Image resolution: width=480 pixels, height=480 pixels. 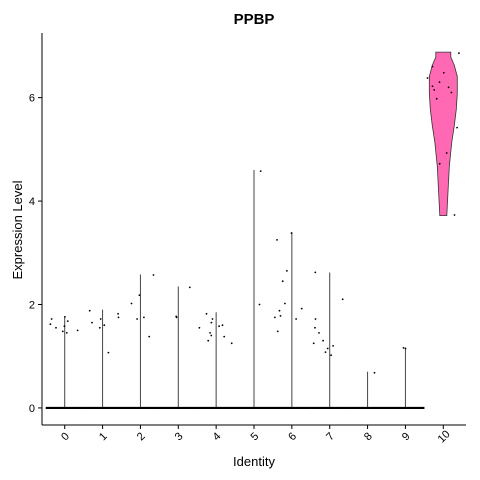 I want to click on x-tick-label: 7, so click(x=330, y=436).